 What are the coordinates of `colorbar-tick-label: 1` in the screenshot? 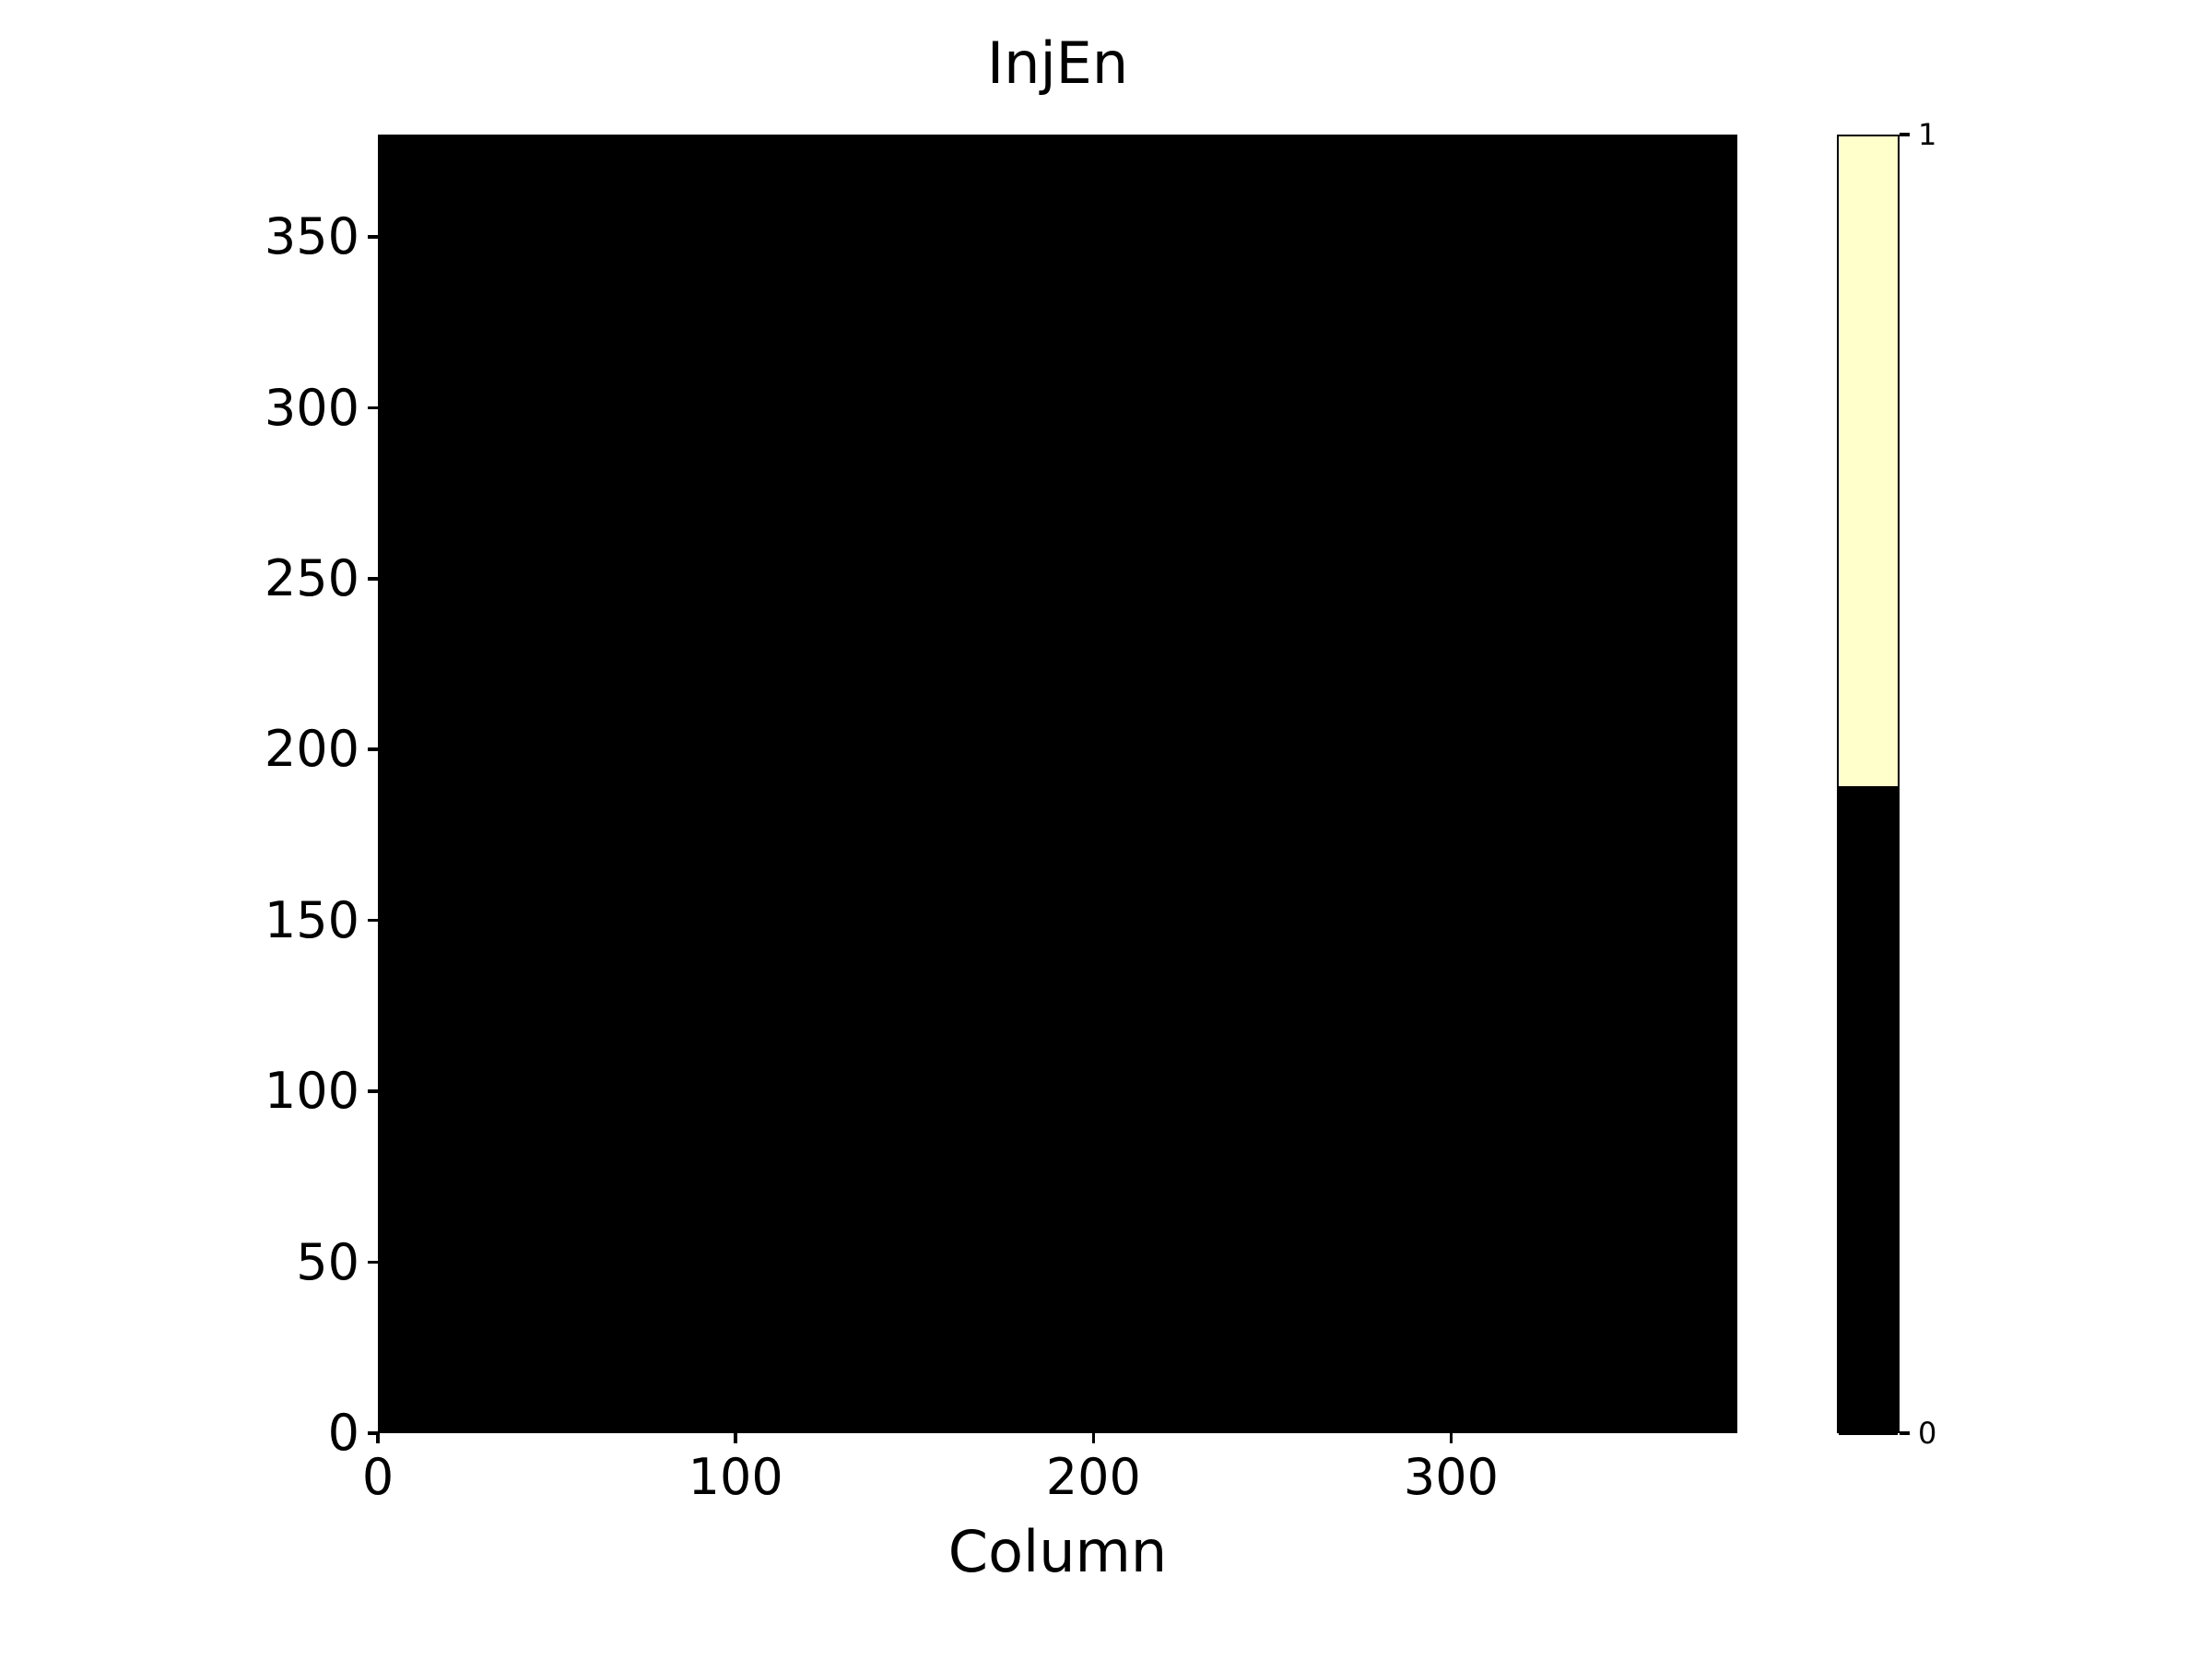 It's located at (1927, 134).